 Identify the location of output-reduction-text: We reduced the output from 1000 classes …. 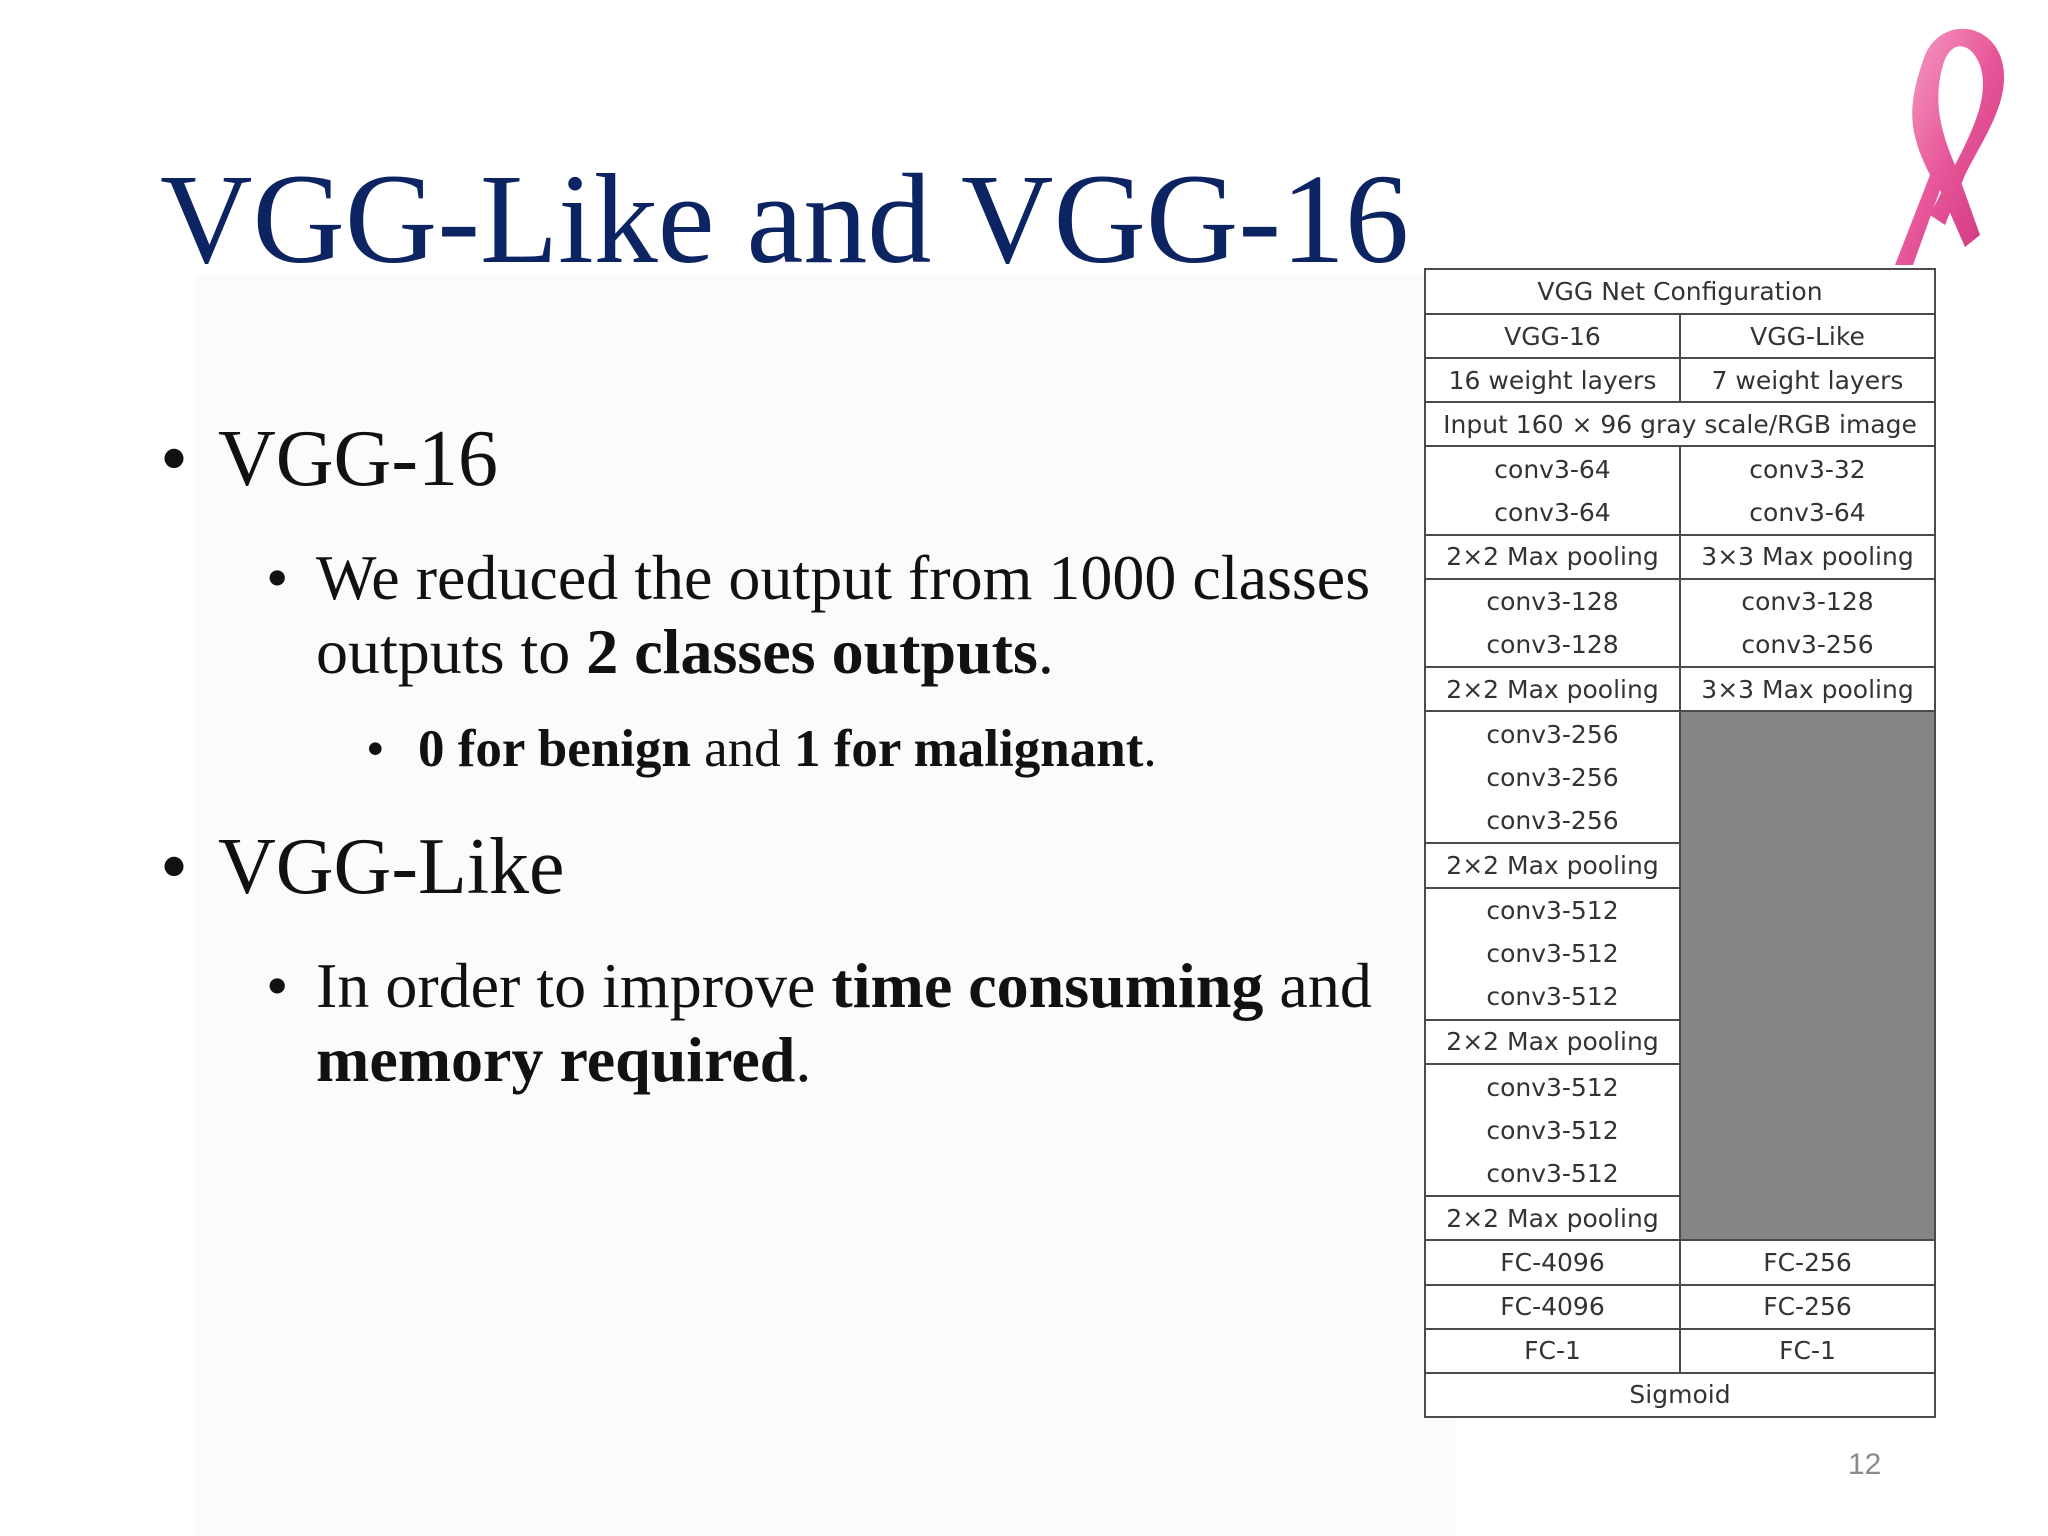
(843, 614).